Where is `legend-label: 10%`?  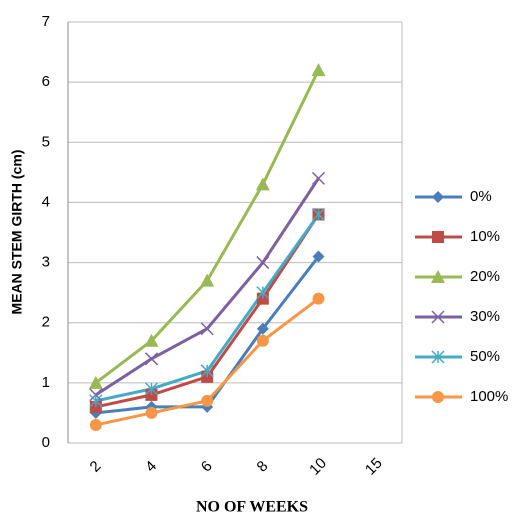 legend-label: 10% is located at coordinates (485, 236).